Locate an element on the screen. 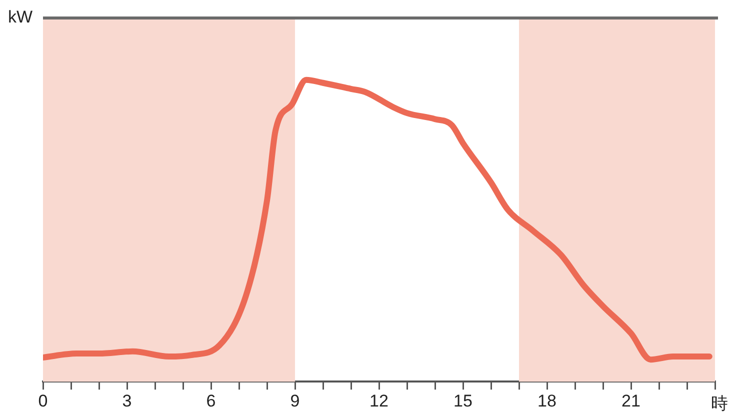  x-tick-label: 12 is located at coordinates (379, 400).